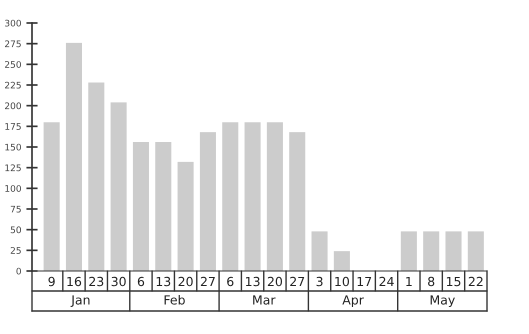  I want to click on x-tick-label: 8, so click(431, 281).